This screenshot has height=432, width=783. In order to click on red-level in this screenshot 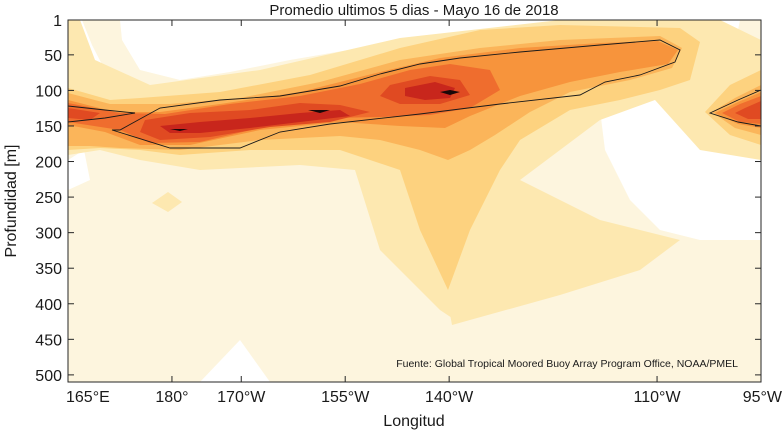, I will do `click(269, 108)`.